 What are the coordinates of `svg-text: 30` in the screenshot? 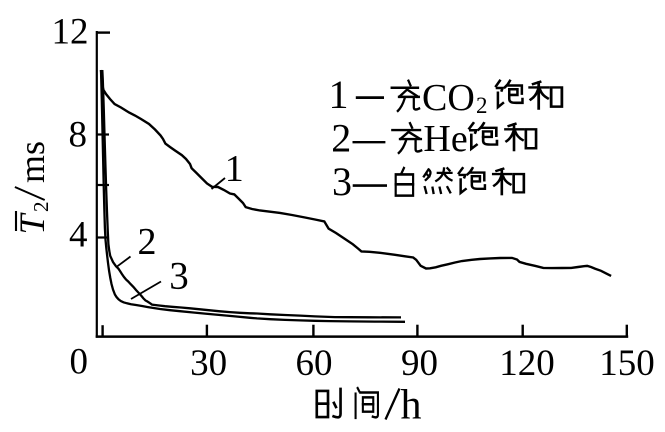 It's located at (208, 363).